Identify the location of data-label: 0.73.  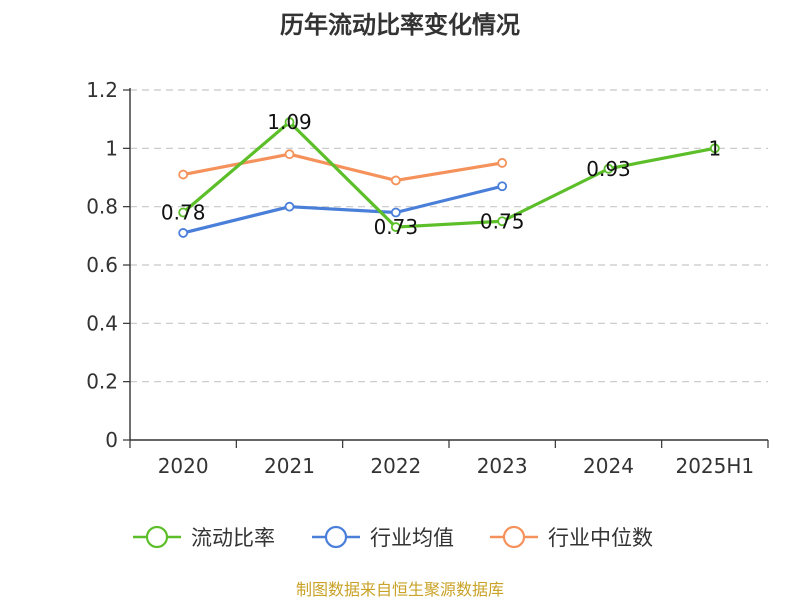
(396, 227).